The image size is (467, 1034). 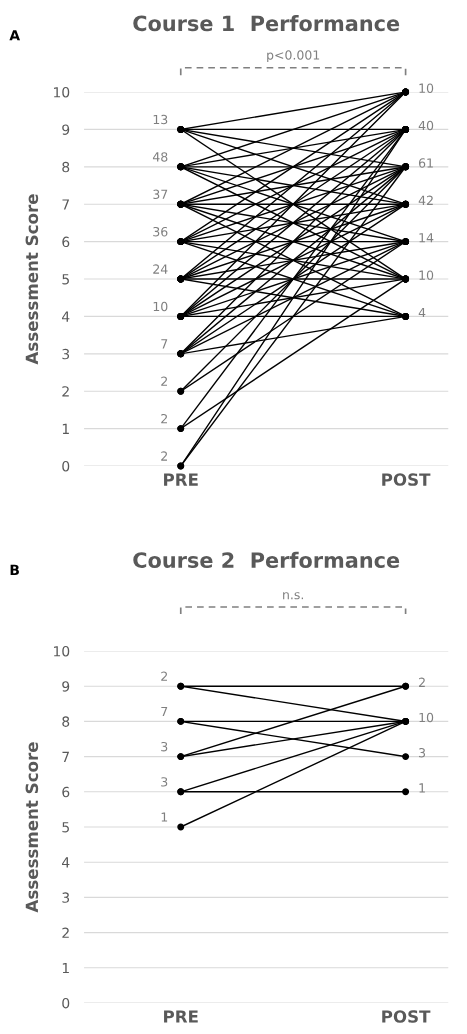 I want to click on chart-title: Course 1 Performance, so click(x=266, y=23).